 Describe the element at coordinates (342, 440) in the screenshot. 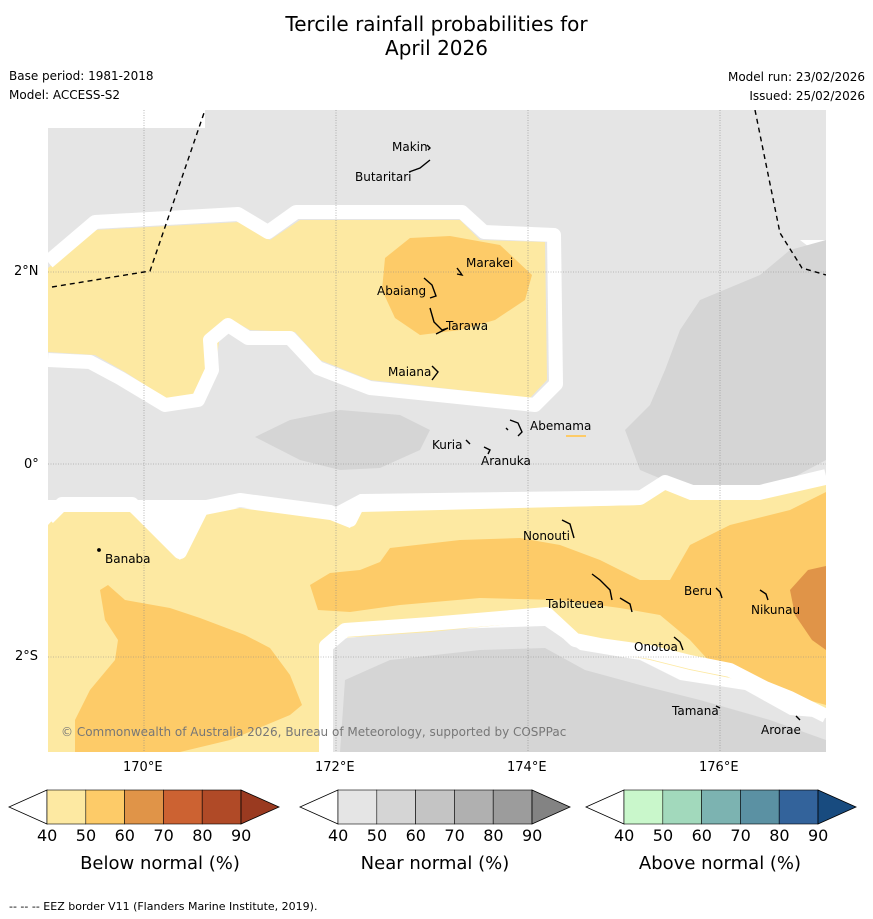

I see `near-normal-equator-blob` at that location.